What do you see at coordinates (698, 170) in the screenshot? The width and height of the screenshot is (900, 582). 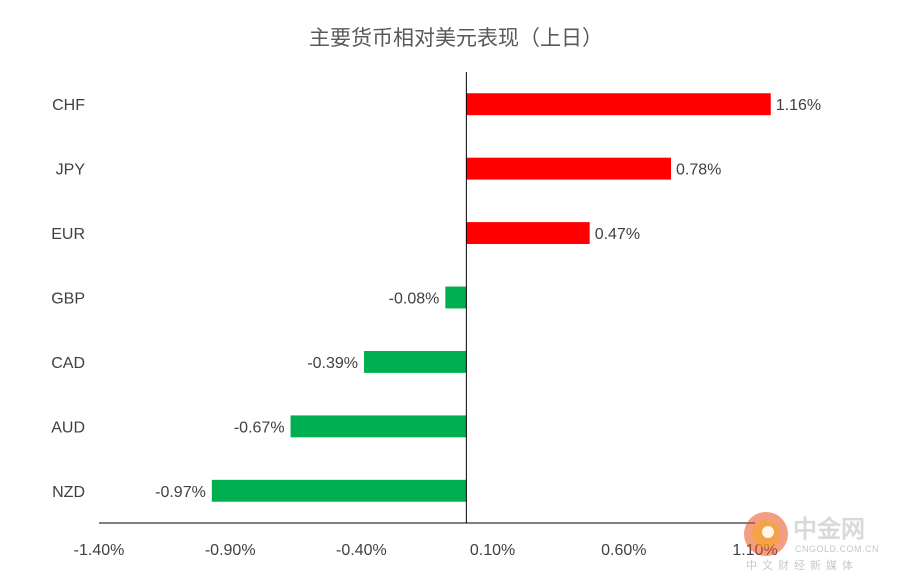 I see `data-label-jpy: 0.78%` at bounding box center [698, 170].